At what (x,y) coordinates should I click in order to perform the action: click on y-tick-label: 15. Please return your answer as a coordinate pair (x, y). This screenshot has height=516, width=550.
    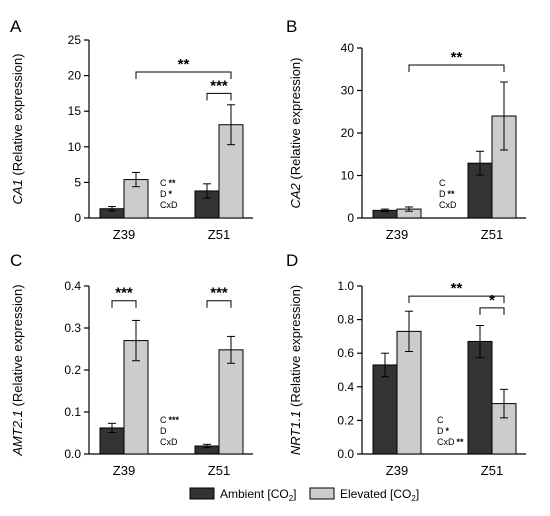
    Looking at the image, I should click on (75, 111).